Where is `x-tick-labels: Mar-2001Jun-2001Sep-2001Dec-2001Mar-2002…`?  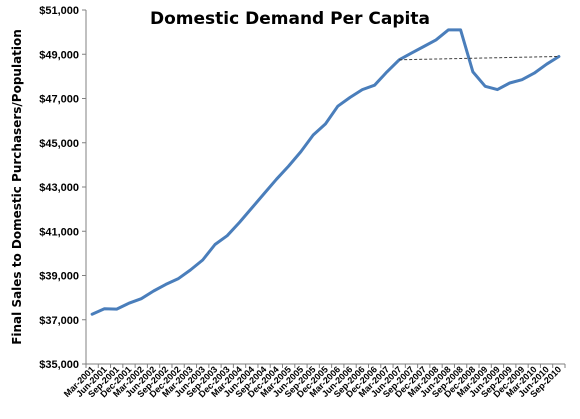 x-tick-labels: Mar-2001Jun-2001Sep-2001Dec-2001Mar-2002… is located at coordinates (312, 381).